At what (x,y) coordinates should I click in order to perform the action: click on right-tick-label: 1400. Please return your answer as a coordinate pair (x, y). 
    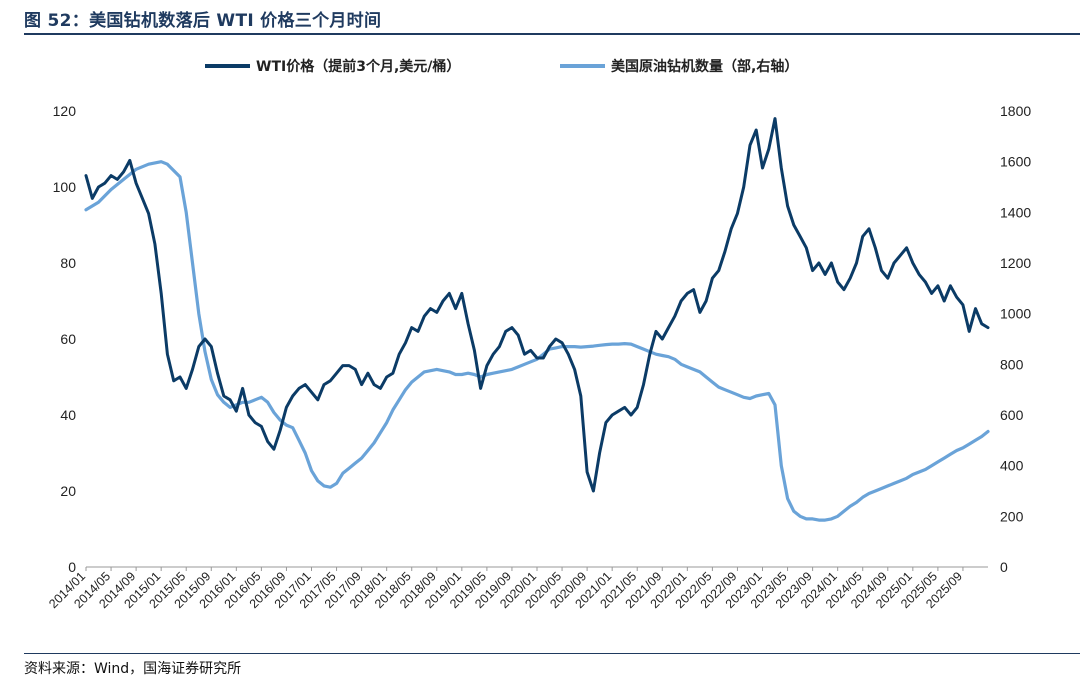
    Looking at the image, I should click on (1015, 212).